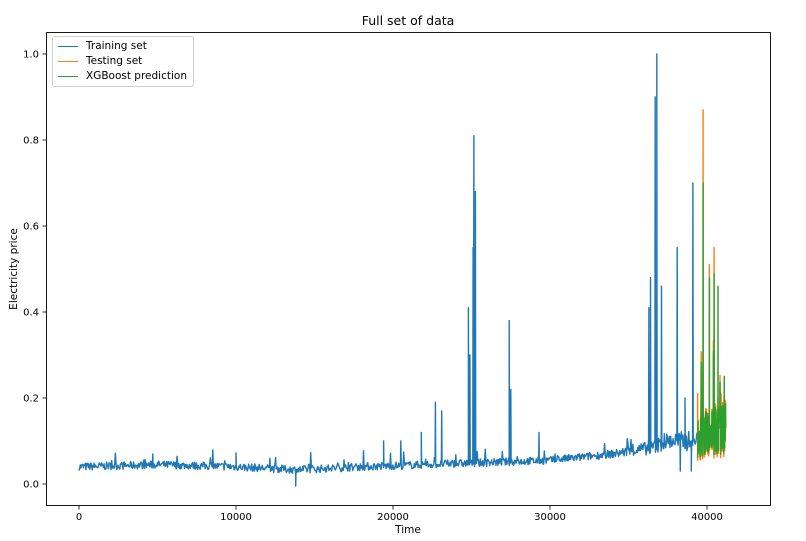 Image resolution: width=806 pixels, height=541 pixels. I want to click on legend-item-testing: Testing set, so click(122, 61).